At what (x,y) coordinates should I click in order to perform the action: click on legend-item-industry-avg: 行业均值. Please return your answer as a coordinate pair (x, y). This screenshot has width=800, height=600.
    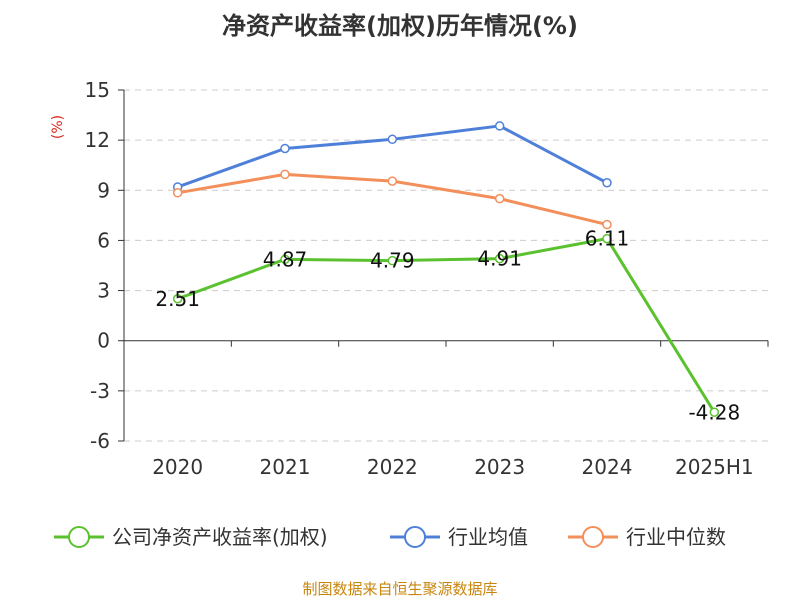
    Looking at the image, I should click on (459, 537).